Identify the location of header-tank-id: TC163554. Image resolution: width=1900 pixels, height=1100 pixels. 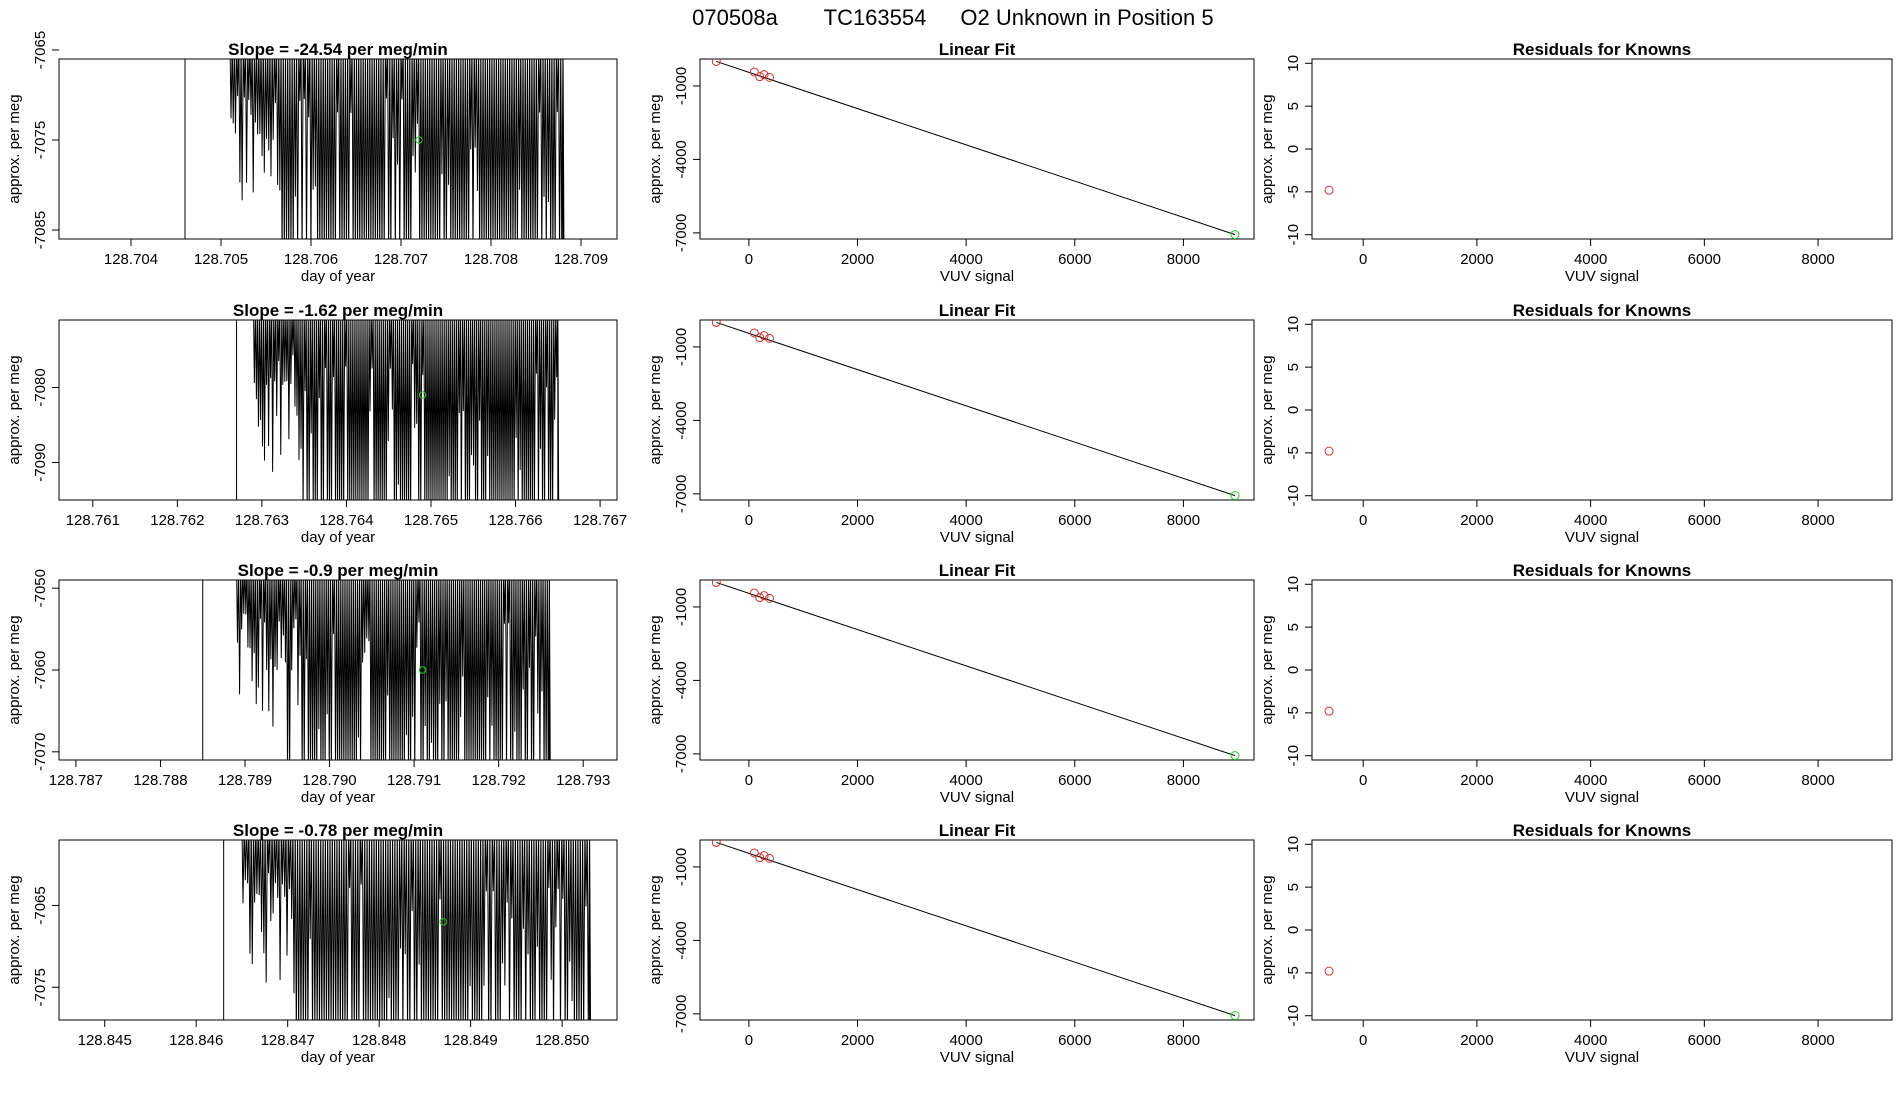
(875, 17).